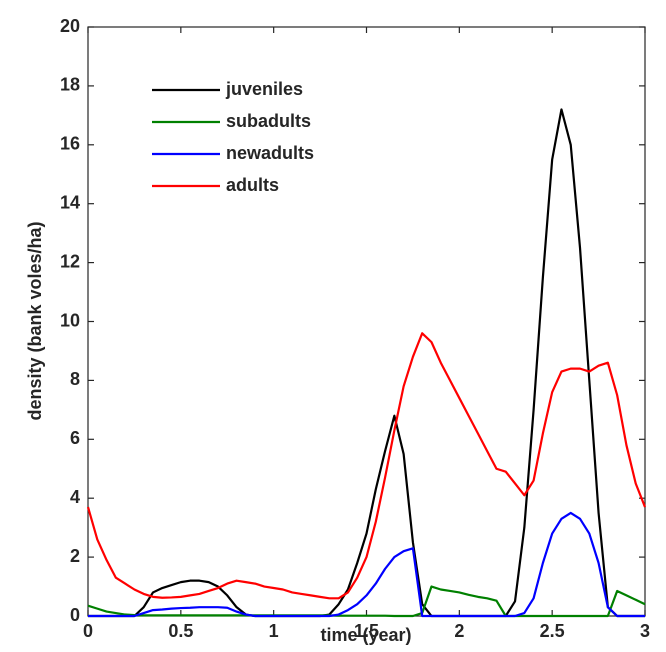 The height and width of the screenshot is (652, 666). Describe the element at coordinates (270, 153) in the screenshot. I see `legend-label: newadults` at that location.